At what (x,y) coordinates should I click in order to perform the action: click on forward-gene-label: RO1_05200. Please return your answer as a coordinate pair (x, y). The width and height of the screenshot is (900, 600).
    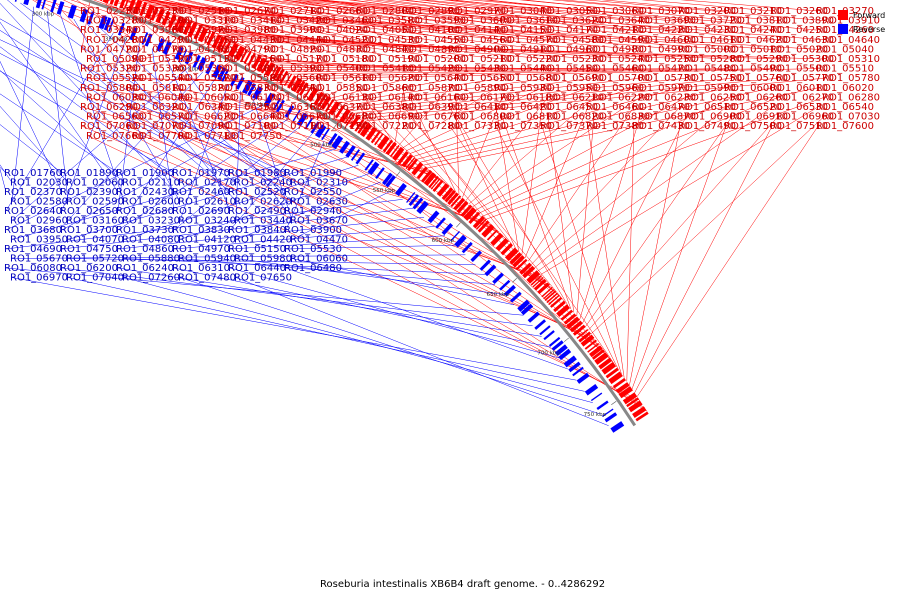
    Looking at the image, I should click on (437, 59).